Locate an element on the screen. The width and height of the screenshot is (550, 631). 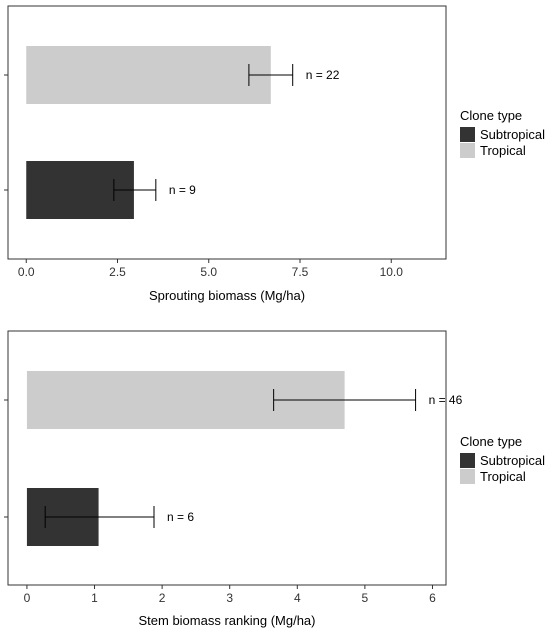
panel-1-legend-label-tropical: Tropical is located at coordinates (503, 150).